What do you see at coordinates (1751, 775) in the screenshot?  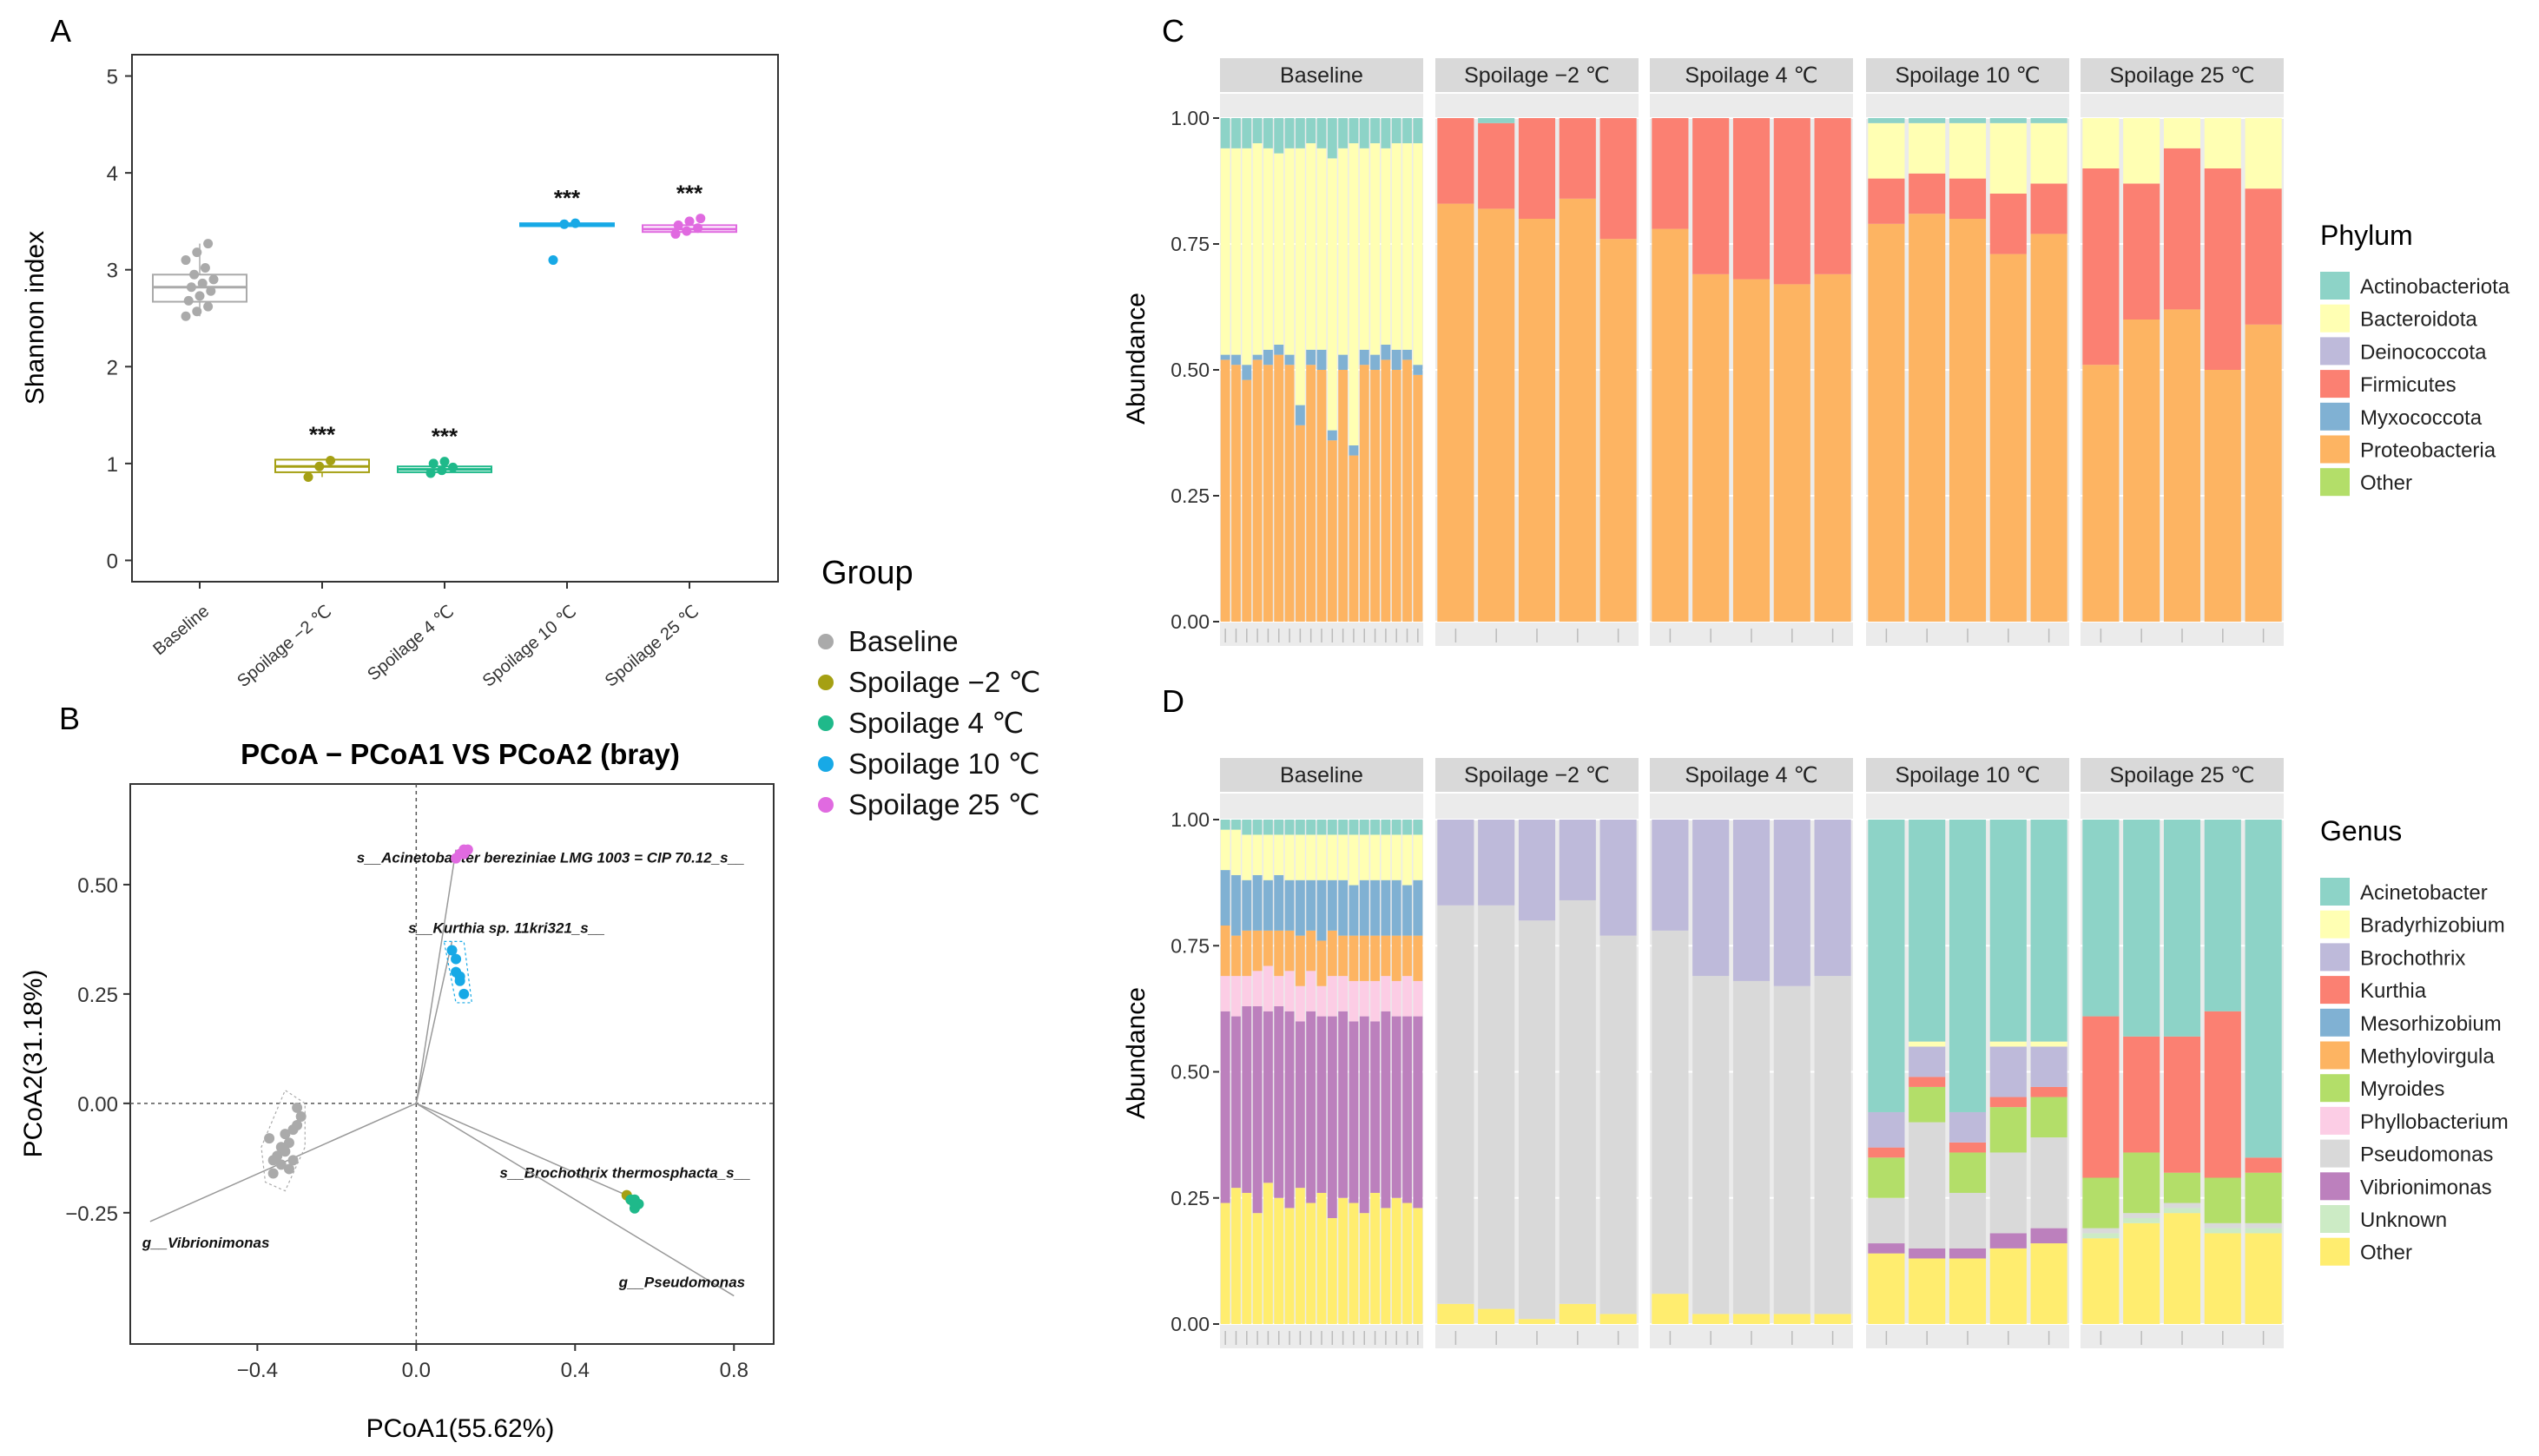 I see `facet-strip-label: Spoilage 4 ℃` at bounding box center [1751, 775].